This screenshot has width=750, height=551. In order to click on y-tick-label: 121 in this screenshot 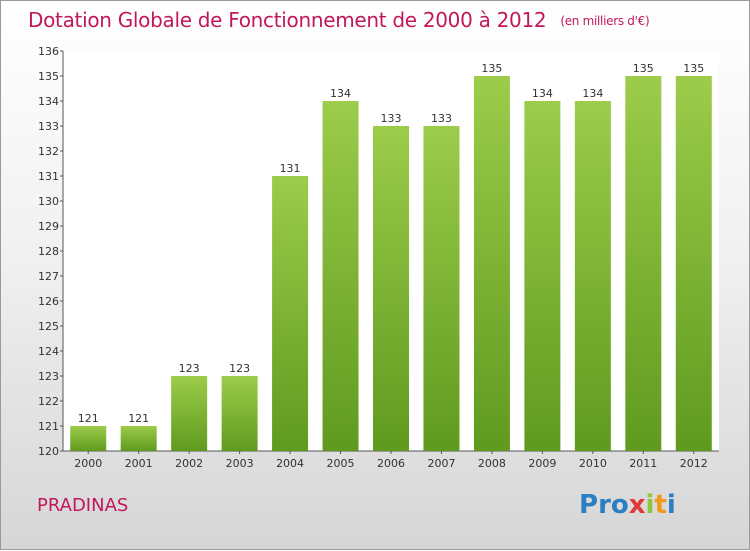, I will do `click(48, 426)`.